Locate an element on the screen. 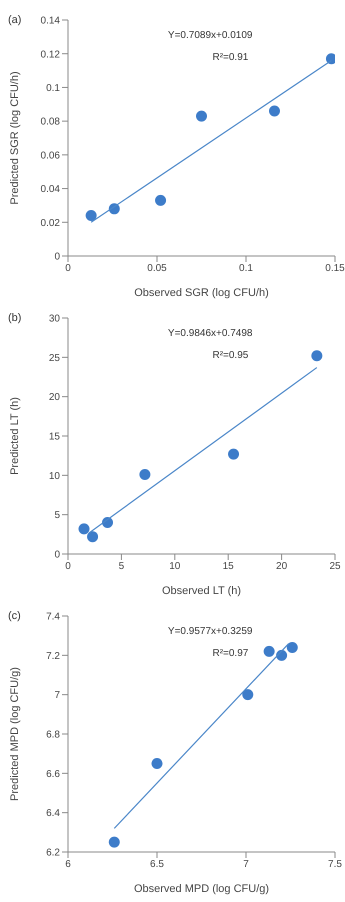 This screenshot has width=345, height=902. x-tick-label: 6 is located at coordinates (68, 864).